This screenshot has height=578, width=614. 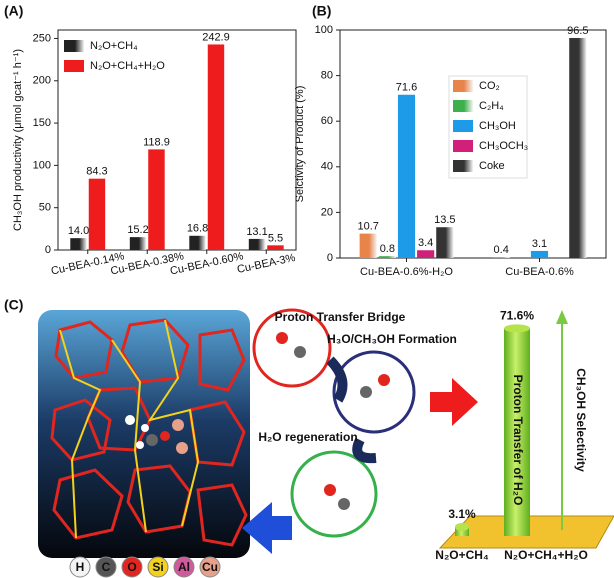 What do you see at coordinates (78, 231) in the screenshot?
I see `value-label: 14.0` at bounding box center [78, 231].